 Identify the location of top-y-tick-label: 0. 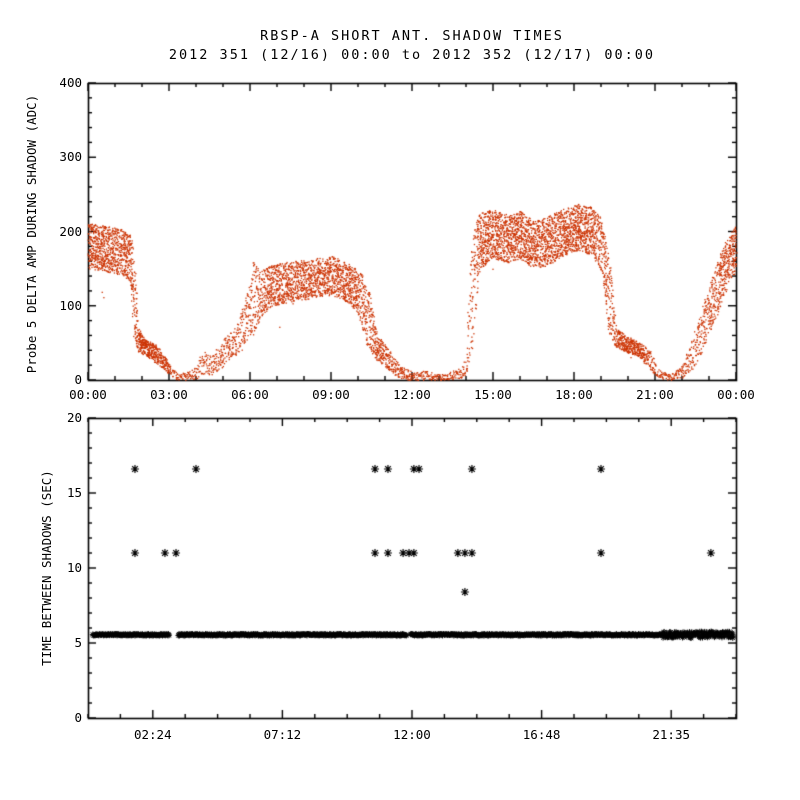
(78, 379).